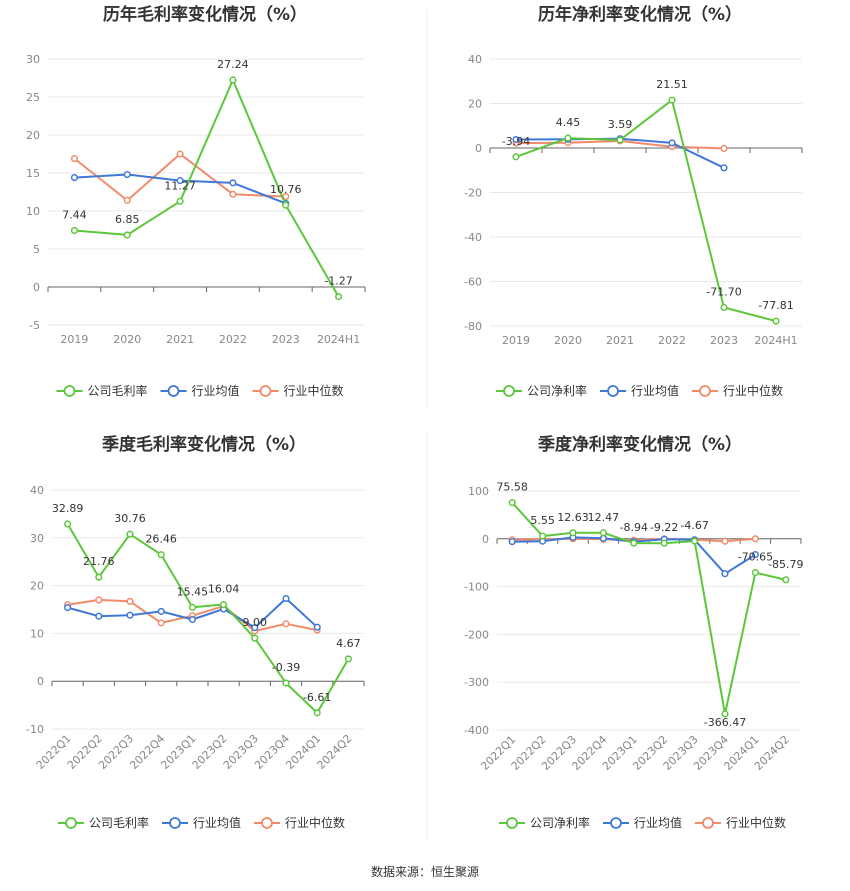 This screenshot has height=891, width=850. I want to click on y-tick-label: -20, so click(473, 193).